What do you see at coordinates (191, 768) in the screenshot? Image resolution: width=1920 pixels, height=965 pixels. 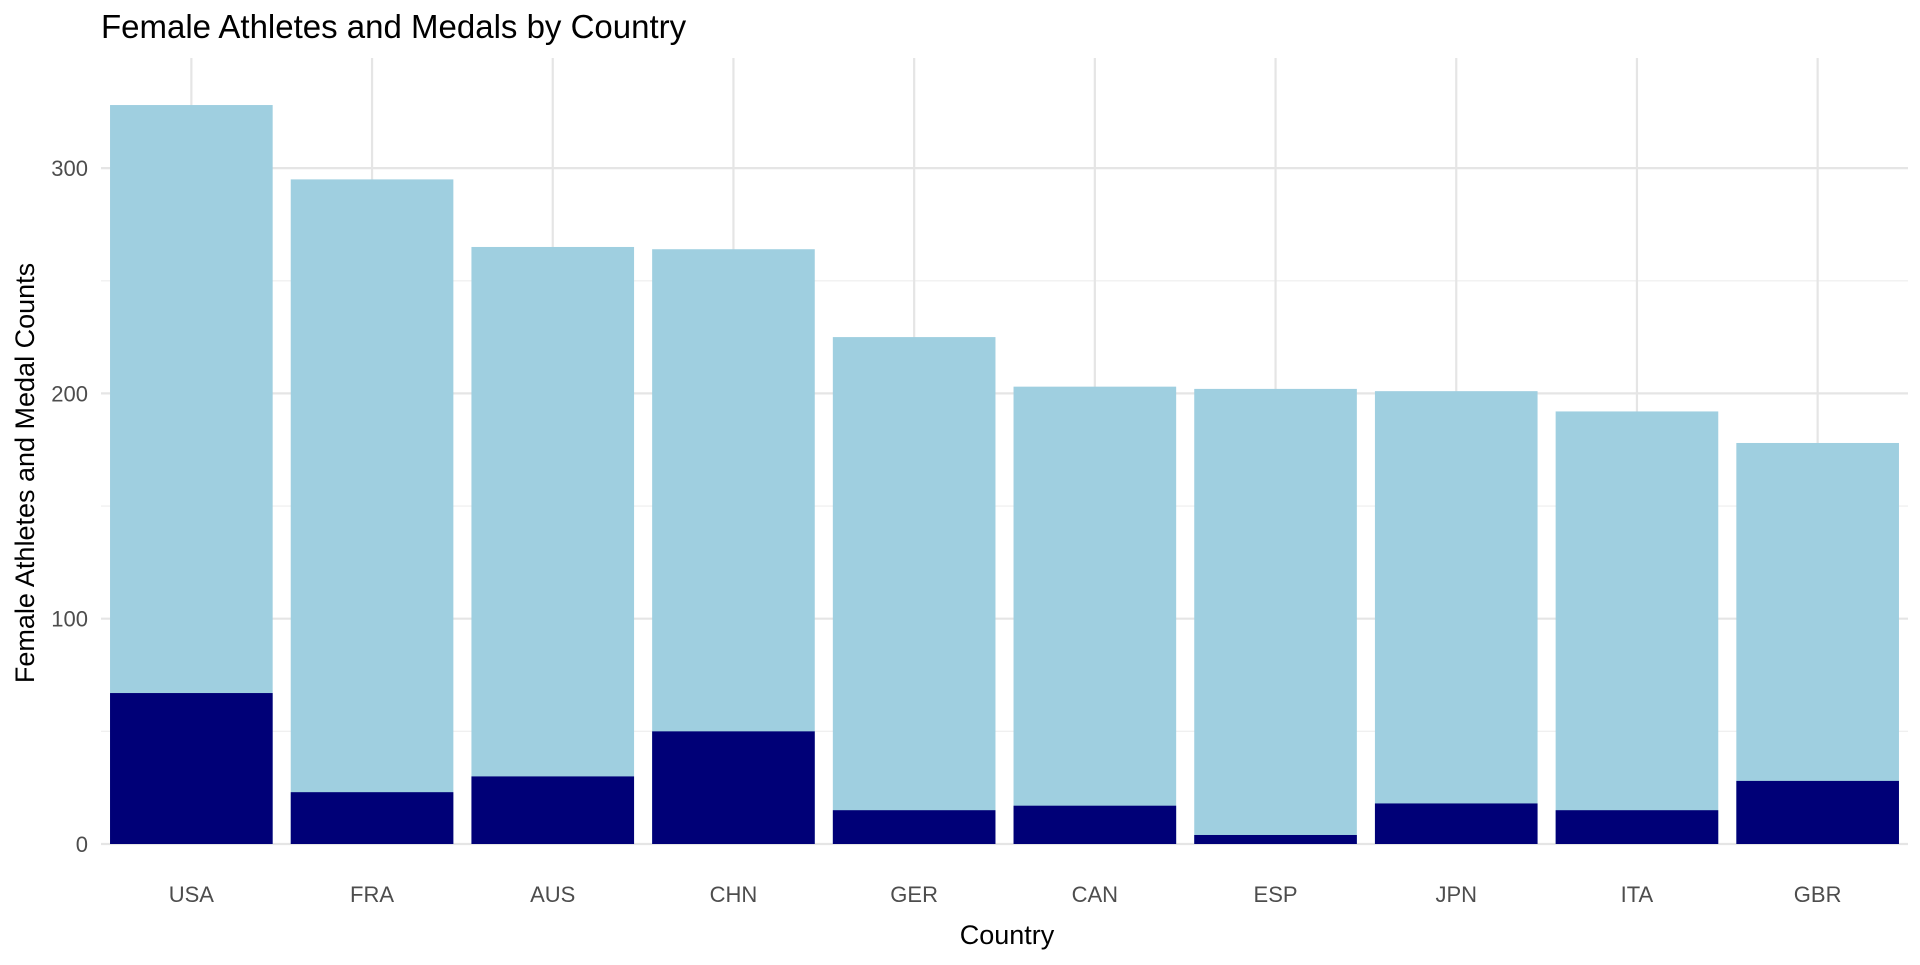 I see `bar-series-2-usa` at bounding box center [191, 768].